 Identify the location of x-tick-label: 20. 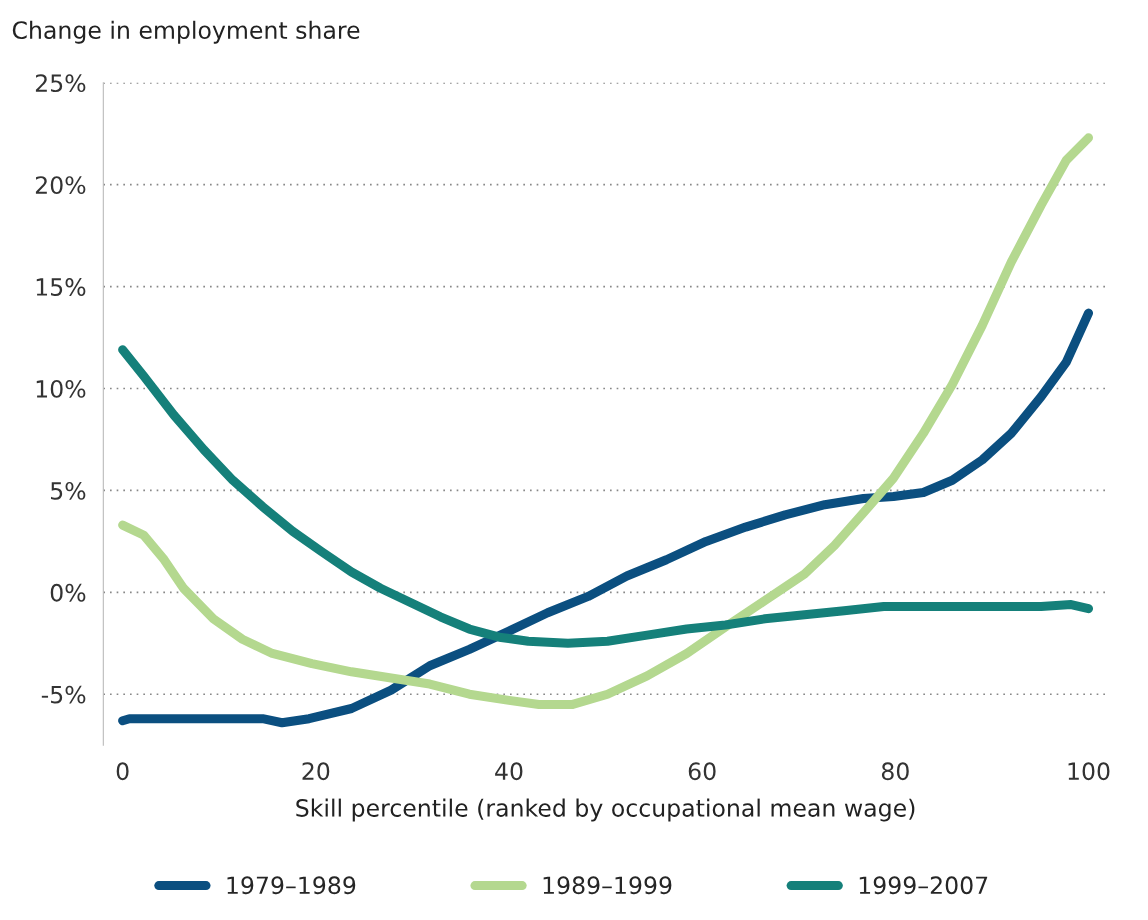
(316, 771).